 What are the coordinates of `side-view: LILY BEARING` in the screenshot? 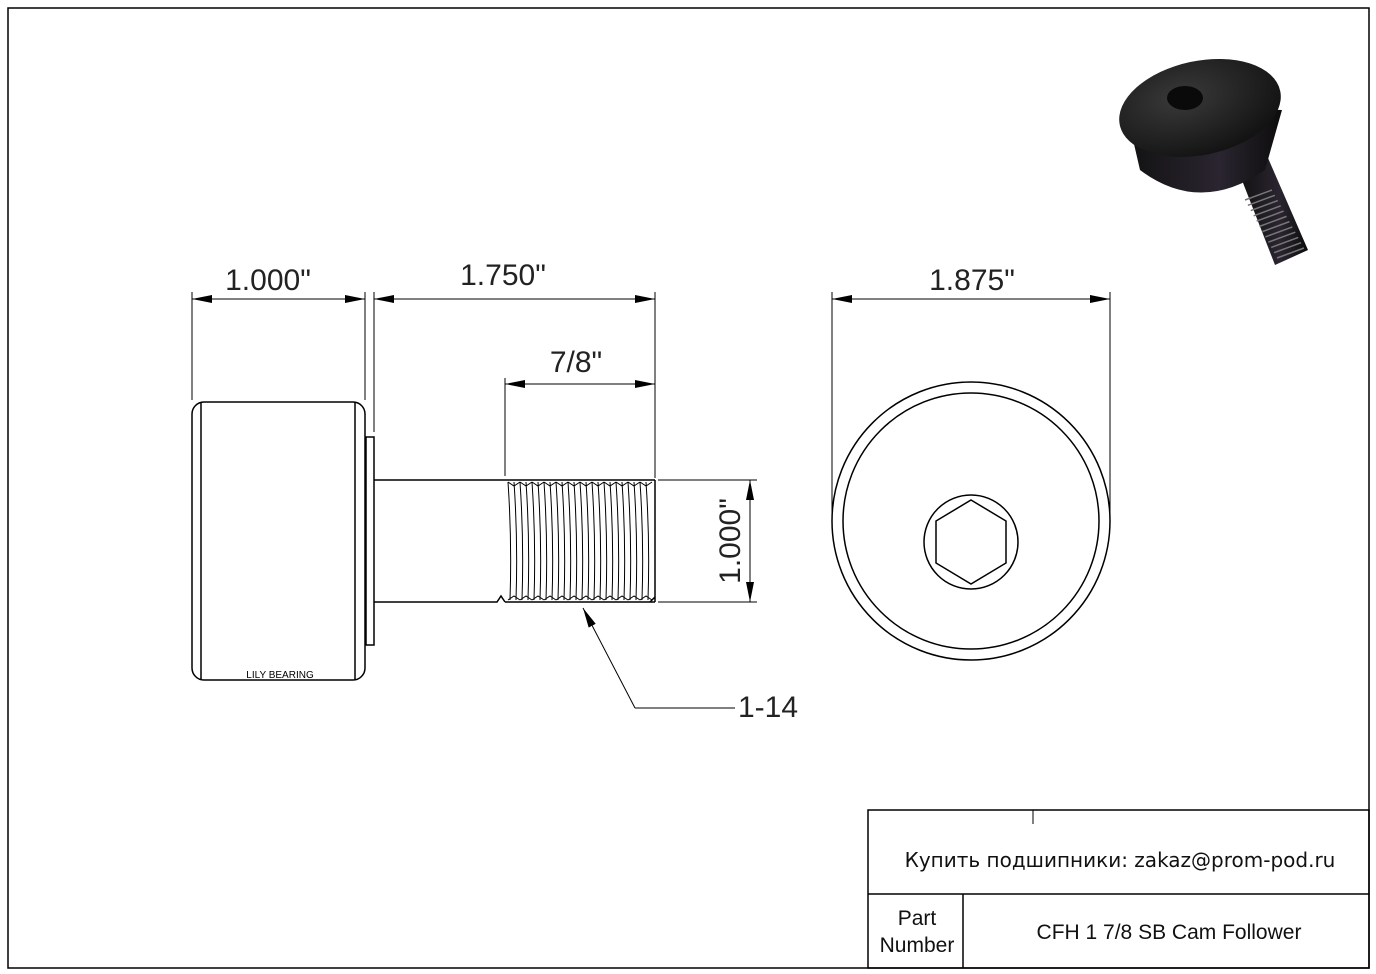 It's located at (423, 541).